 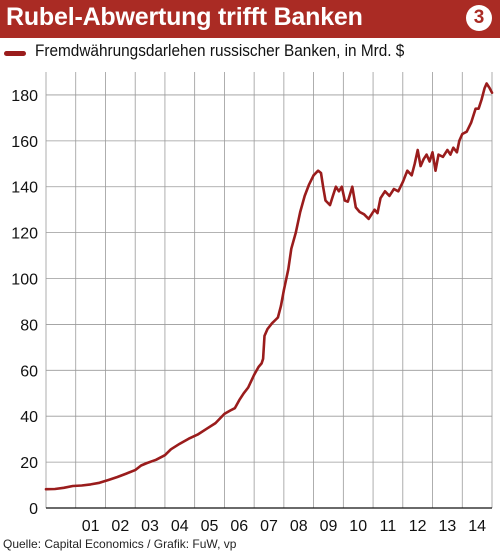 What do you see at coordinates (329, 526) in the screenshot?
I see `x-tick-label: 09` at bounding box center [329, 526].